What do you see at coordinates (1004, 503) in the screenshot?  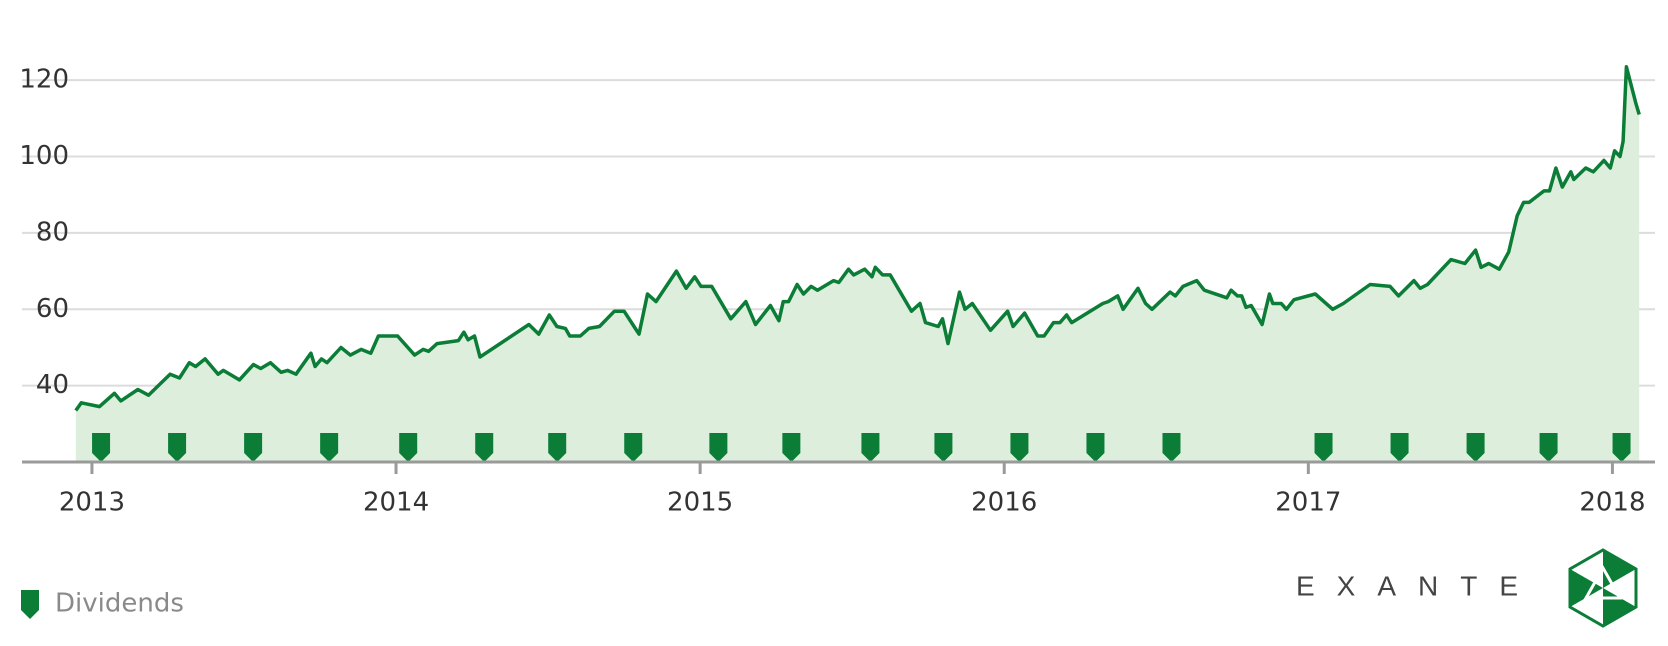 I see `x-tick-label: 2016` at bounding box center [1004, 503].